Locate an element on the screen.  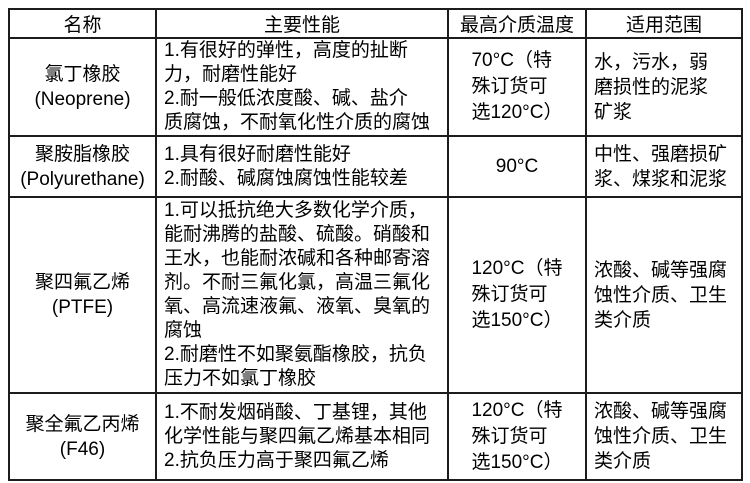
column-header-max-temp: 最高介质温度 is located at coordinates (517, 23).